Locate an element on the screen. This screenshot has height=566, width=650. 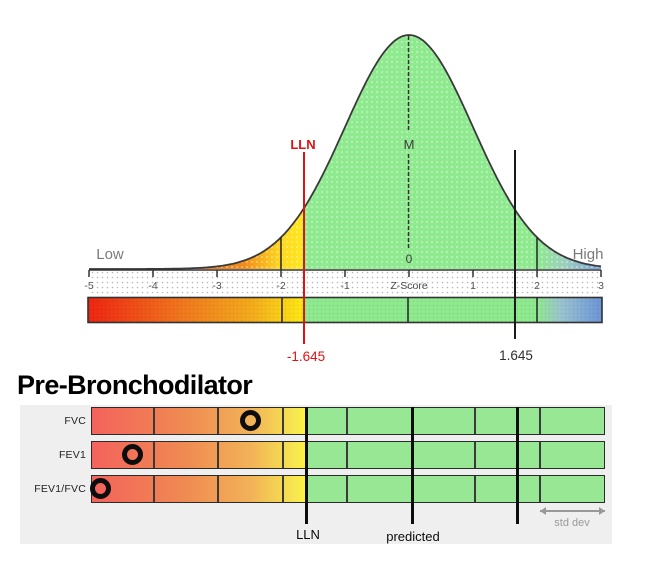
lln-value-label: -1.645 is located at coordinates (306, 356).